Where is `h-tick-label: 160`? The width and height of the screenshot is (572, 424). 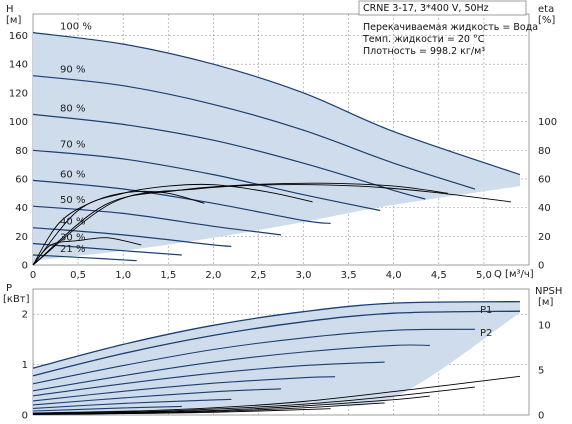
h-tick-label: 160 is located at coordinates (18, 36).